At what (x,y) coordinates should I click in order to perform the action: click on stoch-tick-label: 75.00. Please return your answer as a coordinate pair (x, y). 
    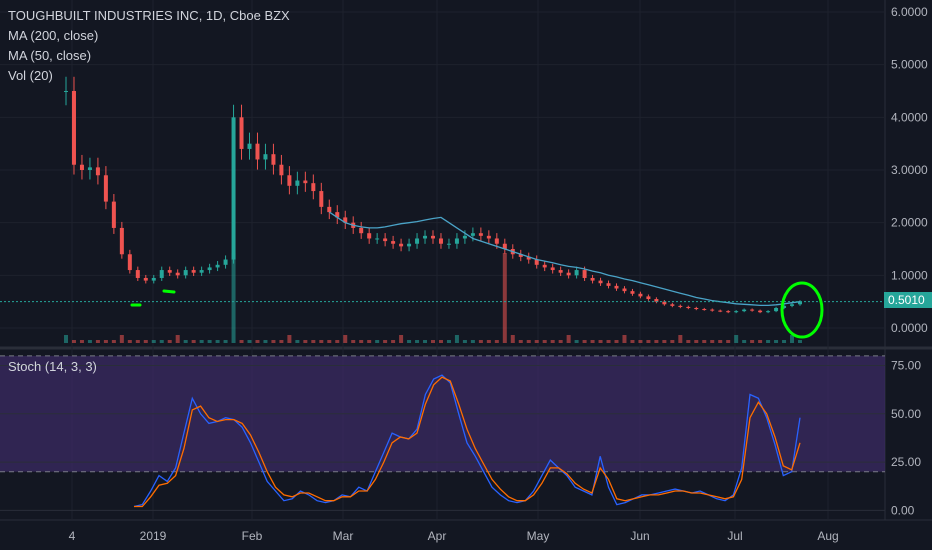
    Looking at the image, I should click on (906, 366).